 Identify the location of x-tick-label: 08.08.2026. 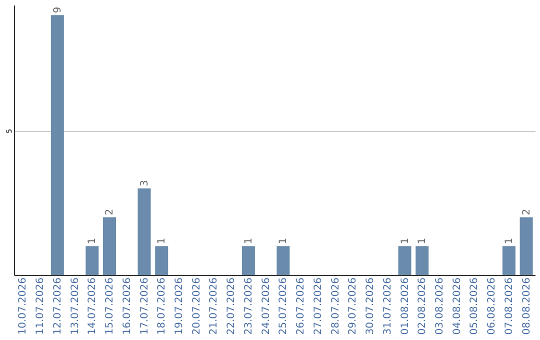
(526, 306).